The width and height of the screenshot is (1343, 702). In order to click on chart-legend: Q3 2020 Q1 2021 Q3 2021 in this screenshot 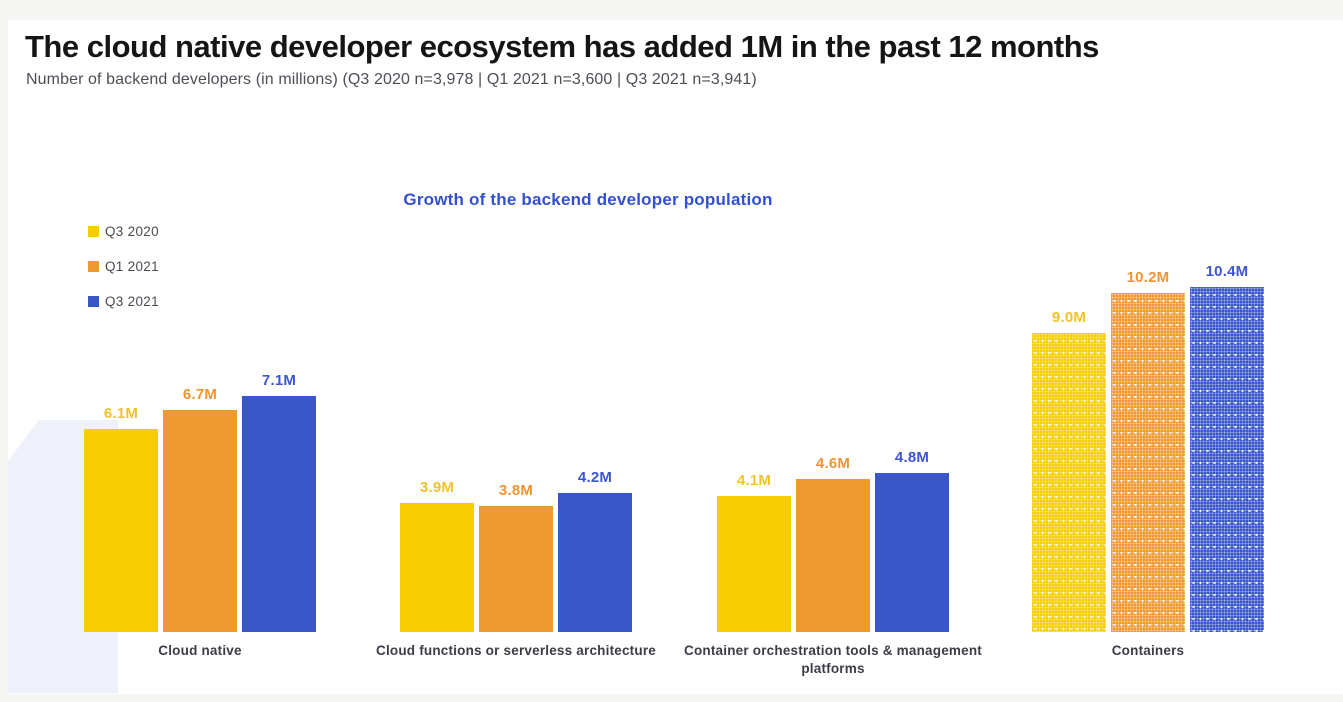, I will do `click(123, 276)`.